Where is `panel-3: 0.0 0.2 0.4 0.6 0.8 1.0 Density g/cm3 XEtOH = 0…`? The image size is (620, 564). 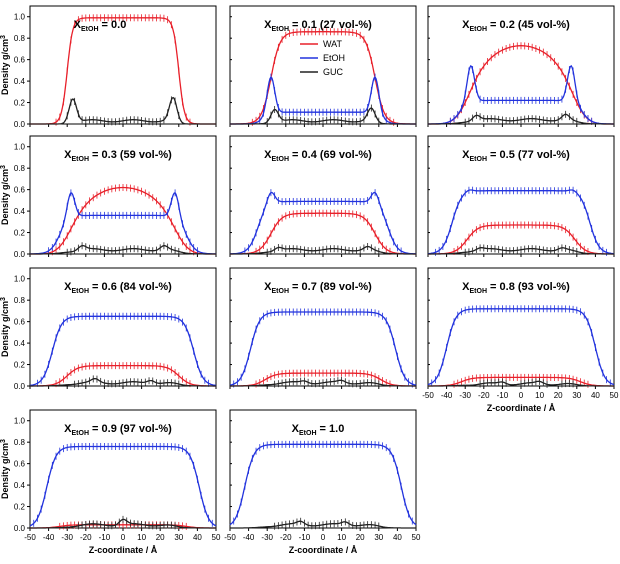 panel-3: 0.0 0.2 0.4 0.6 0.8 1.0 Density g/cm3 XEtOH = 0… is located at coordinates (108, 197).